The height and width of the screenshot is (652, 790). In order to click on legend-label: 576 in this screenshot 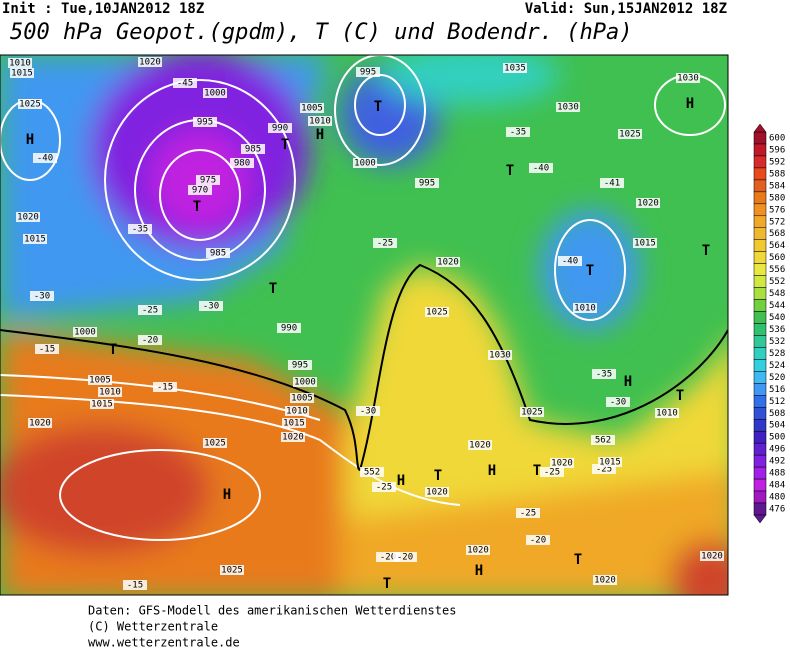, I will do `click(777, 210)`.